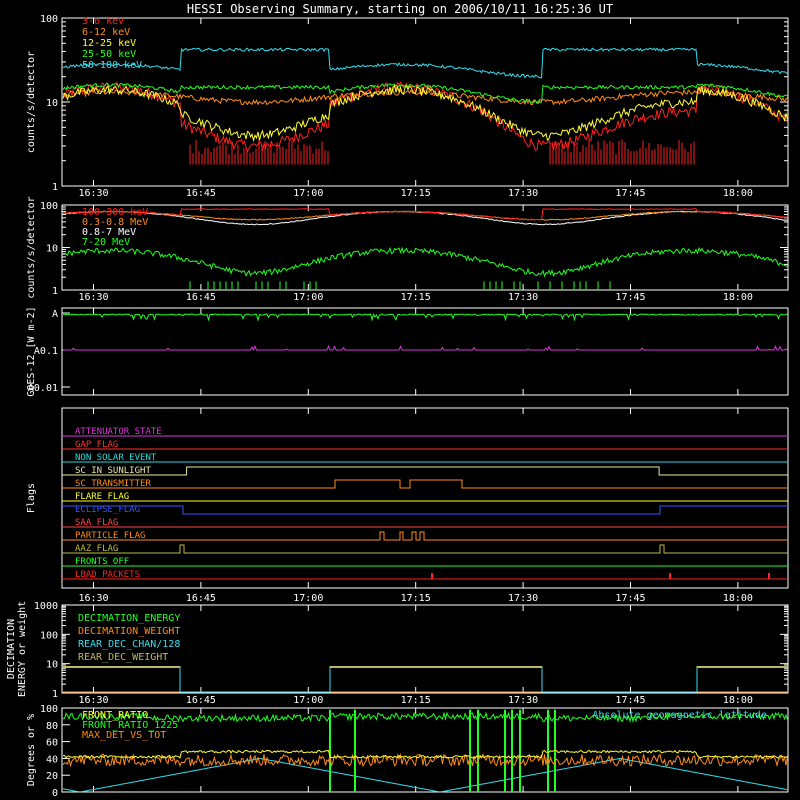 Image resolution: width=800 pixels, height=800 pixels. Describe the element at coordinates (115, 222) in the screenshot. I see `legend-entry: 0.3-0.8 MeV` at that location.